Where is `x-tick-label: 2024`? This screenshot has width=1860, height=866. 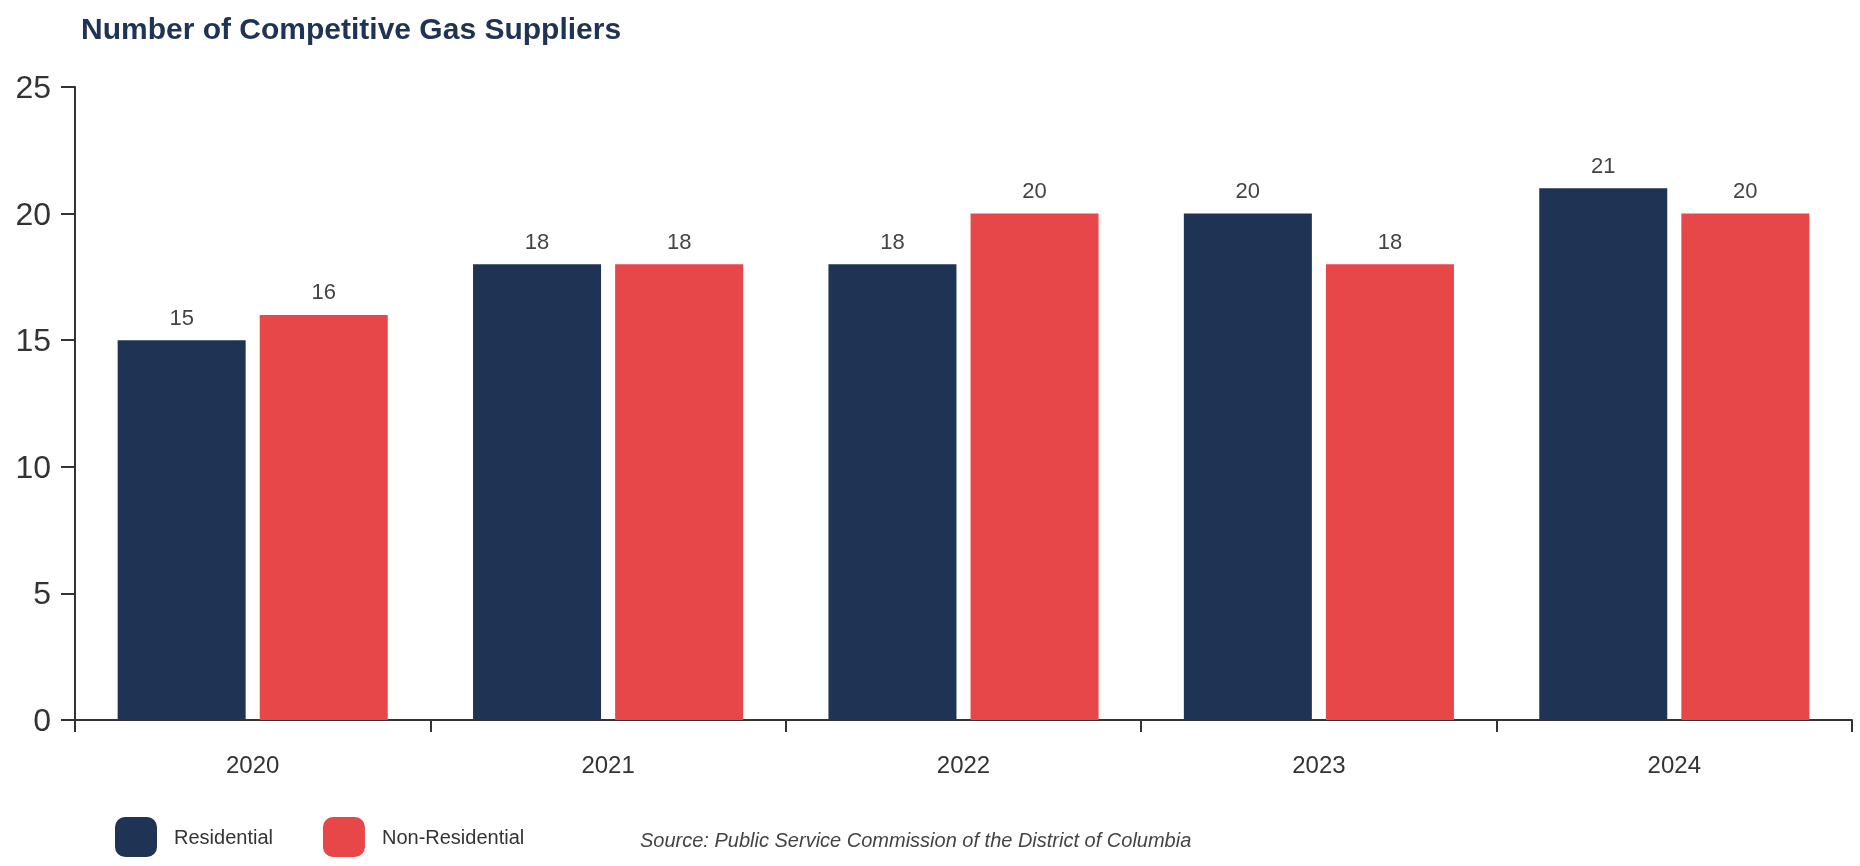 x-tick-label: 2024 is located at coordinates (1674, 764).